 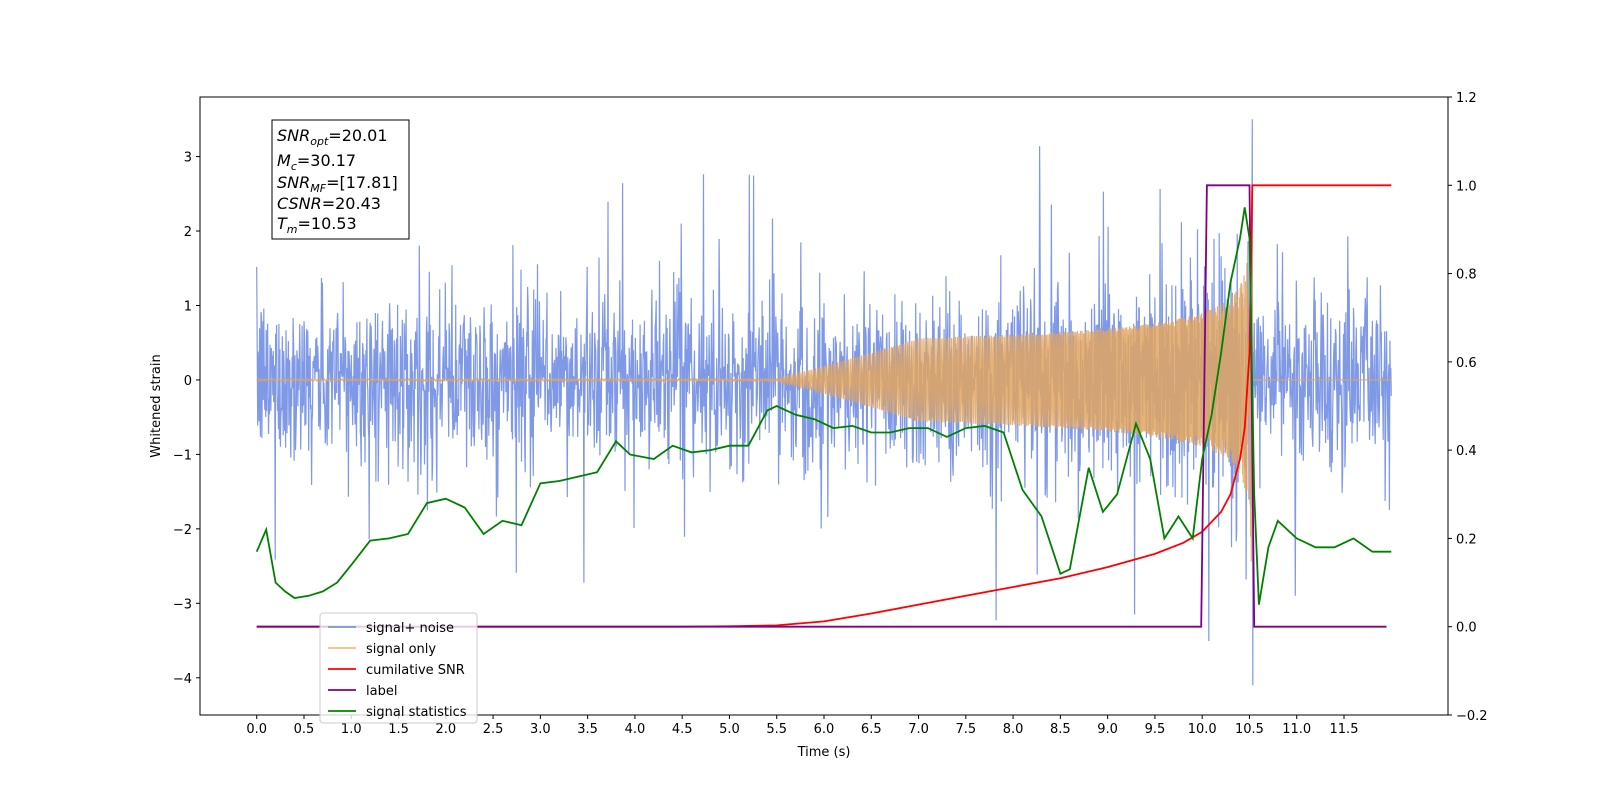 What do you see at coordinates (540, 729) in the screenshot?
I see `x-tick-label: 3.0` at bounding box center [540, 729].